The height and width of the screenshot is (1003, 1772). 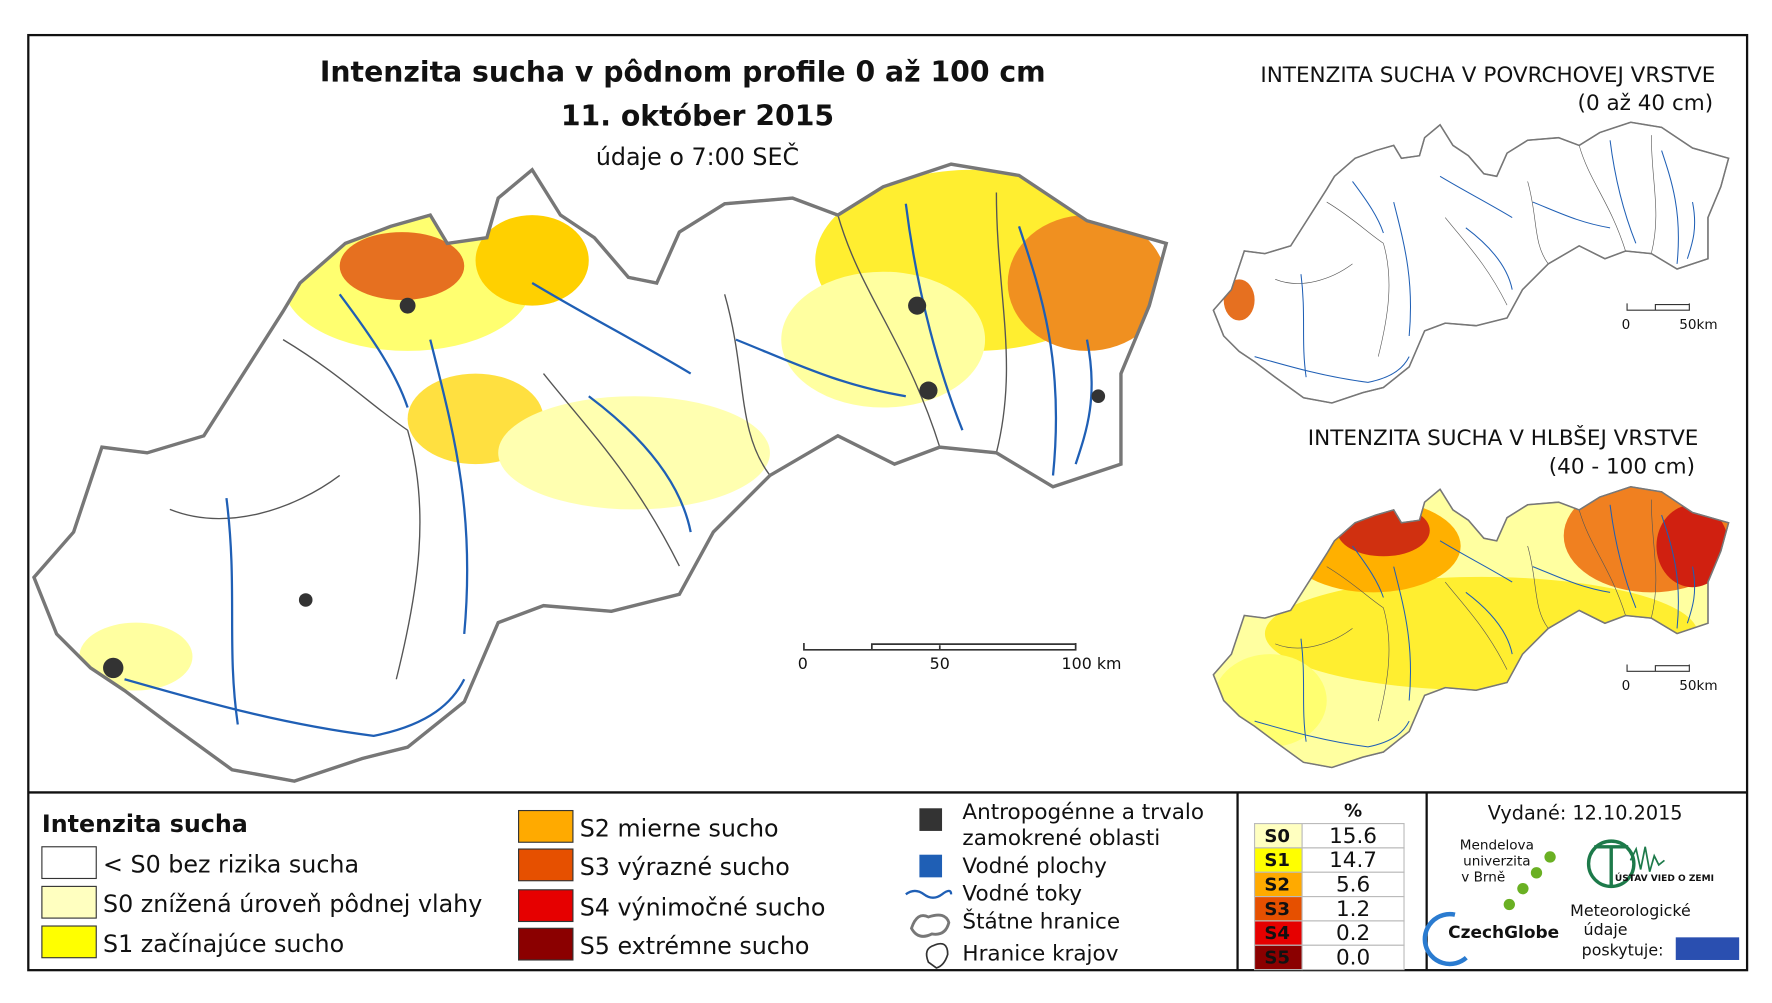 I want to click on symbol-icons, so click(x=929, y=888).